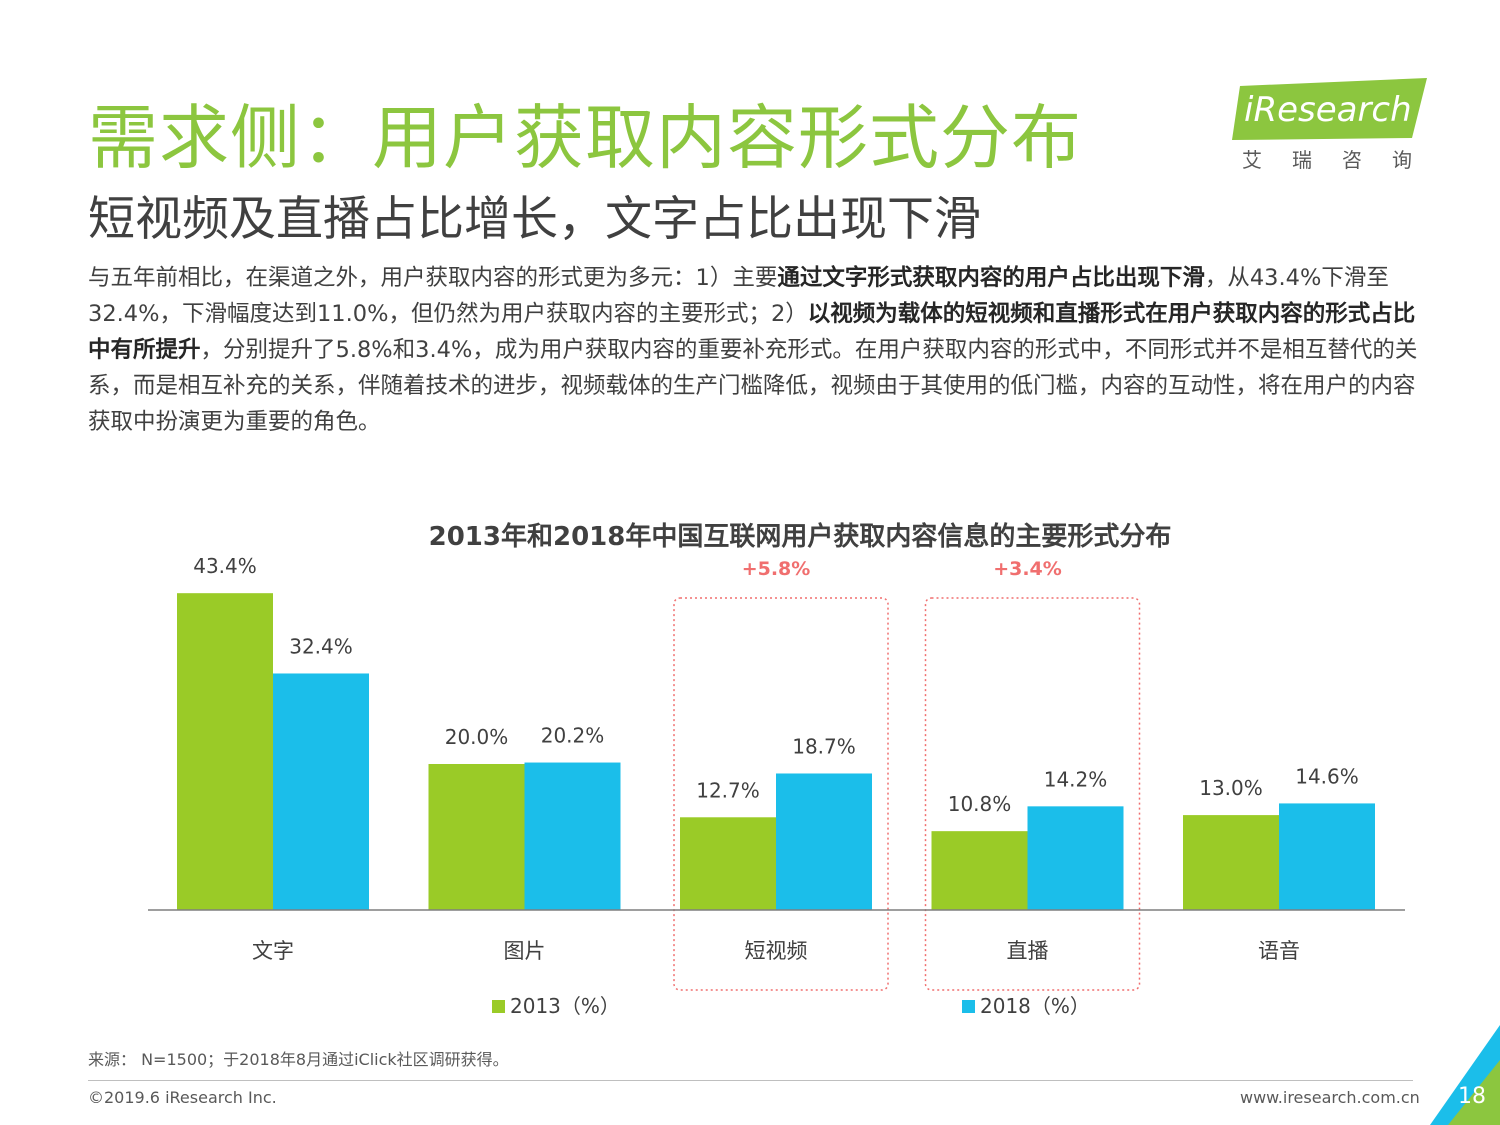 The height and width of the screenshot is (1125, 1500). What do you see at coordinates (1279, 951) in the screenshot?
I see `category-label: 语音` at bounding box center [1279, 951].